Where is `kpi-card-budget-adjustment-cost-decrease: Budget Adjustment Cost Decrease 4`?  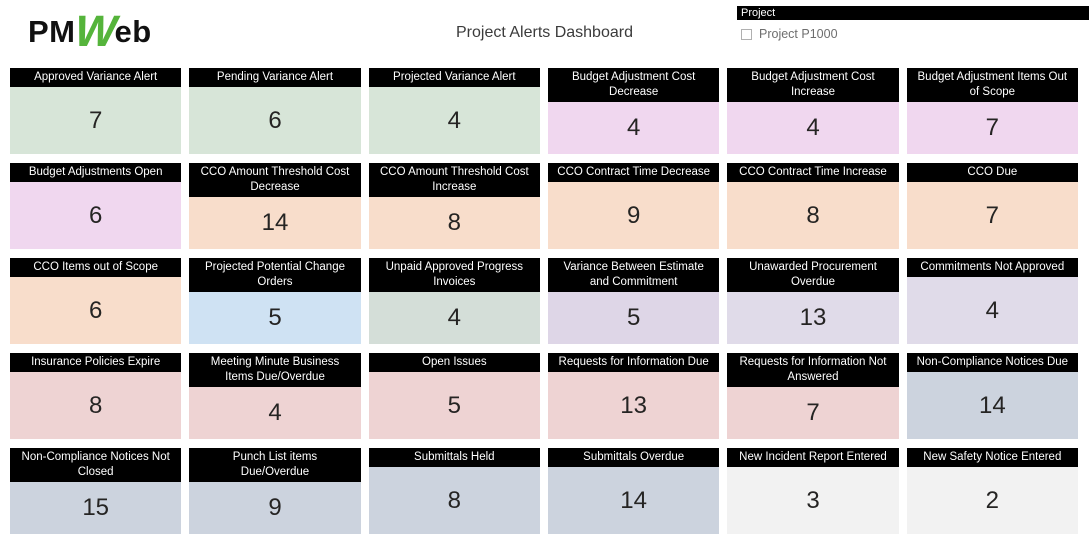 kpi-card-budget-adjustment-cost-decrease: Budget Adjustment Cost Decrease 4 is located at coordinates (633, 111).